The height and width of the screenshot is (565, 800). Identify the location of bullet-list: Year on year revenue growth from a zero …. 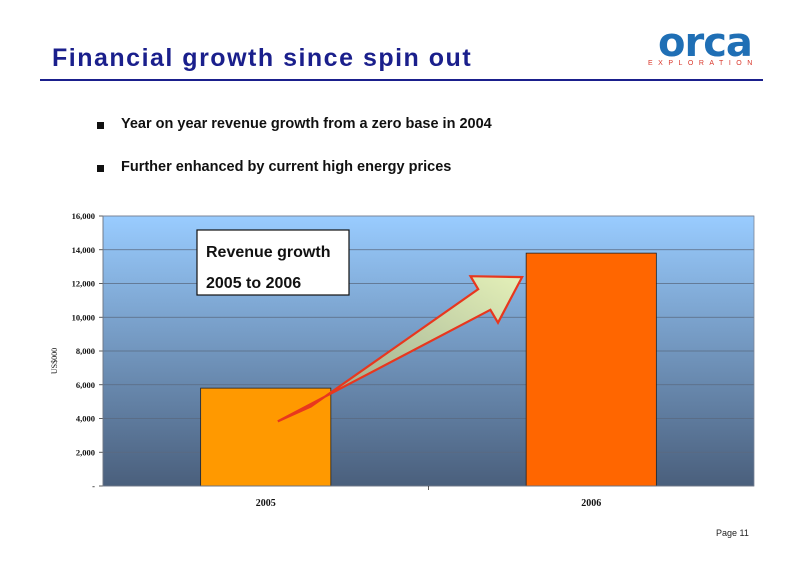
(294, 159).